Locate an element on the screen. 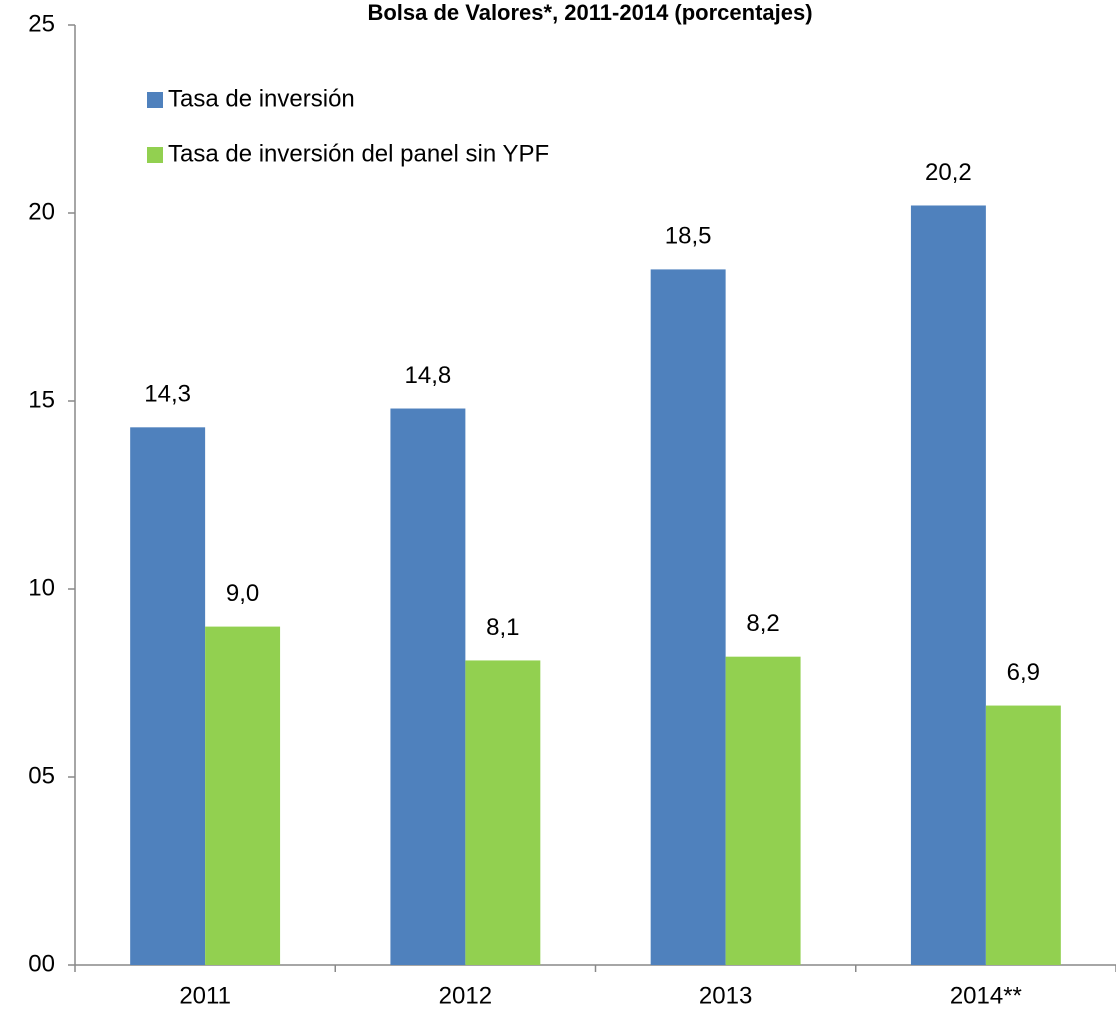  value-label: 18,5 is located at coordinates (688, 236).